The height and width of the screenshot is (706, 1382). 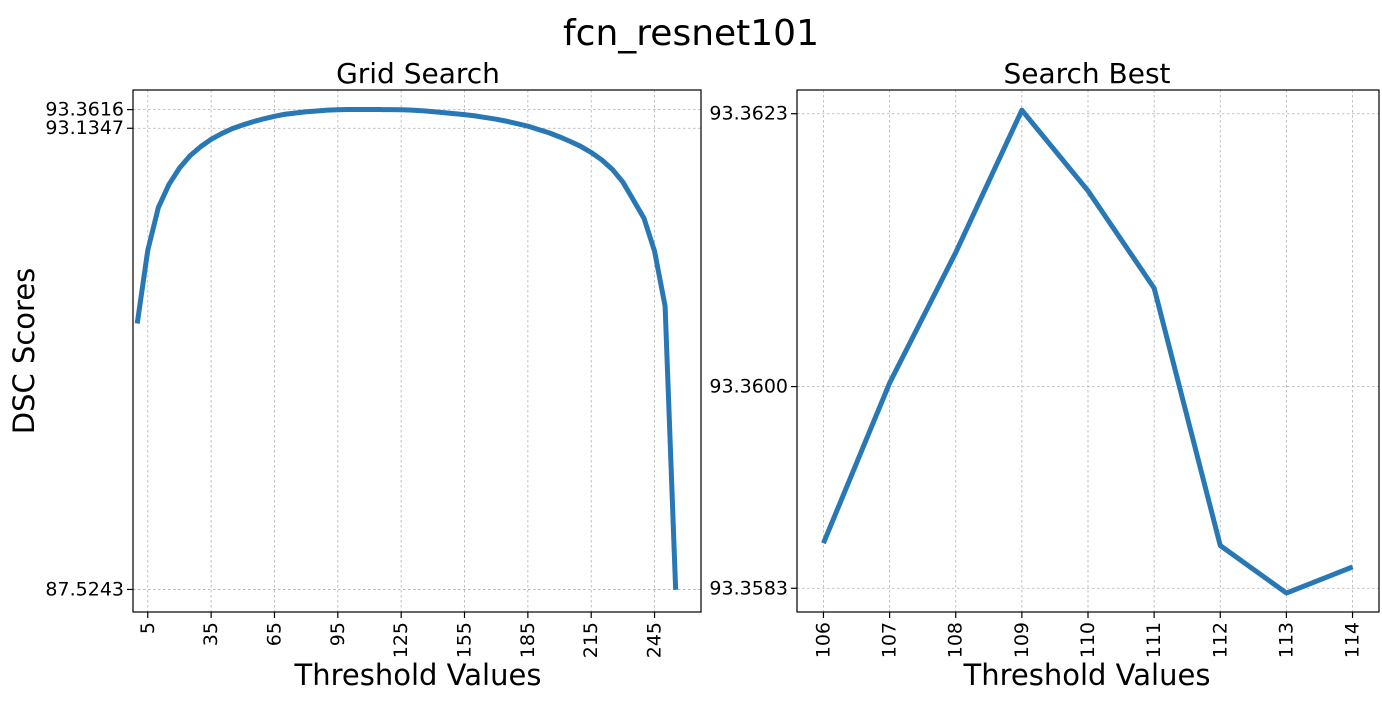 I want to click on y-tick-label: 93.3600, so click(x=748, y=387).